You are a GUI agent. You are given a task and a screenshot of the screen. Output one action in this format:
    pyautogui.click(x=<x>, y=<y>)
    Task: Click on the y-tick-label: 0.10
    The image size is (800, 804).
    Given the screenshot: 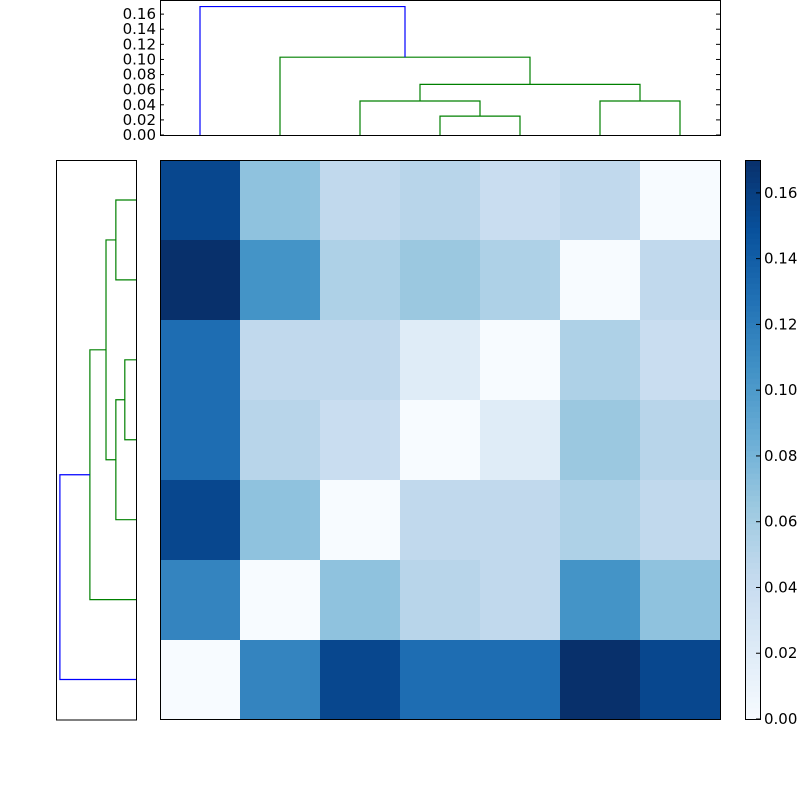 What is the action you would take?
    pyautogui.click(x=139, y=59)
    